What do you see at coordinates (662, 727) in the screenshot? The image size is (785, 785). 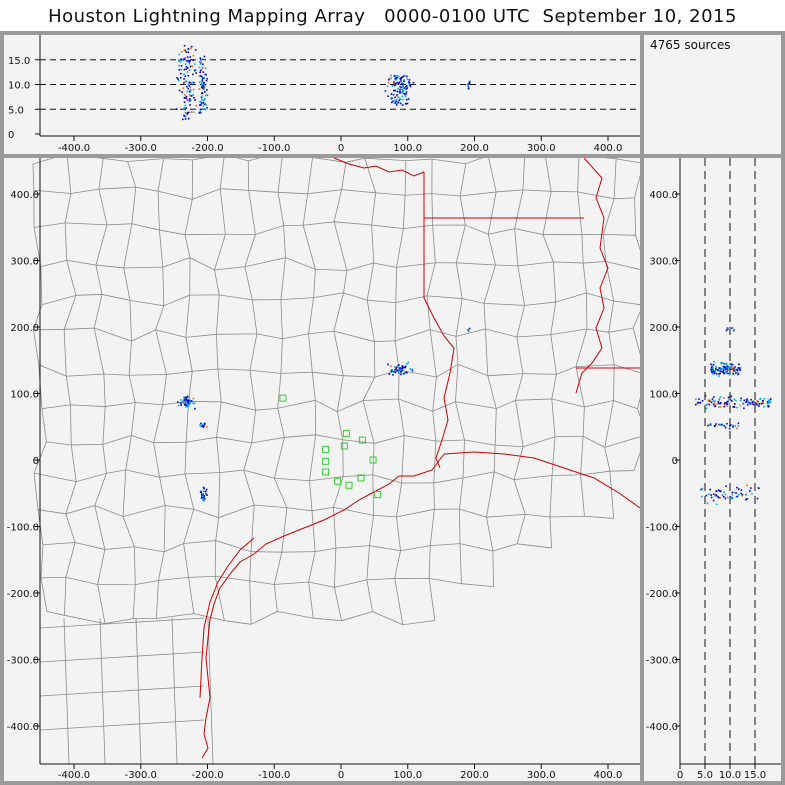 I see `y-tick-label: -400.0` at bounding box center [662, 727].